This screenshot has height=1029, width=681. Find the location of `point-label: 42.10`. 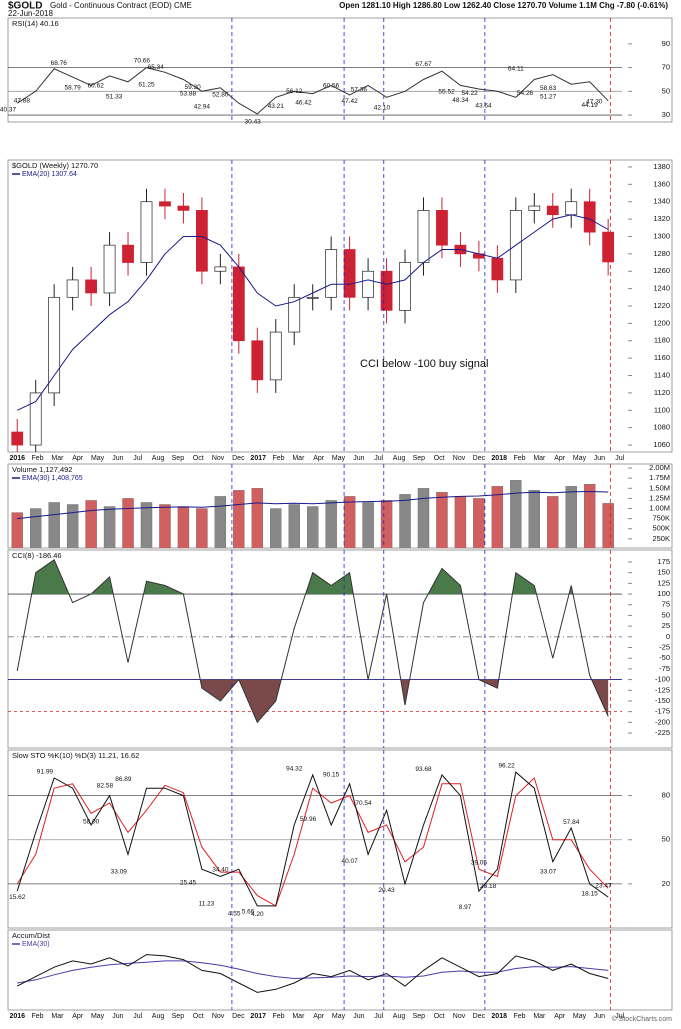

point-label: 42.10 is located at coordinates (382, 107).